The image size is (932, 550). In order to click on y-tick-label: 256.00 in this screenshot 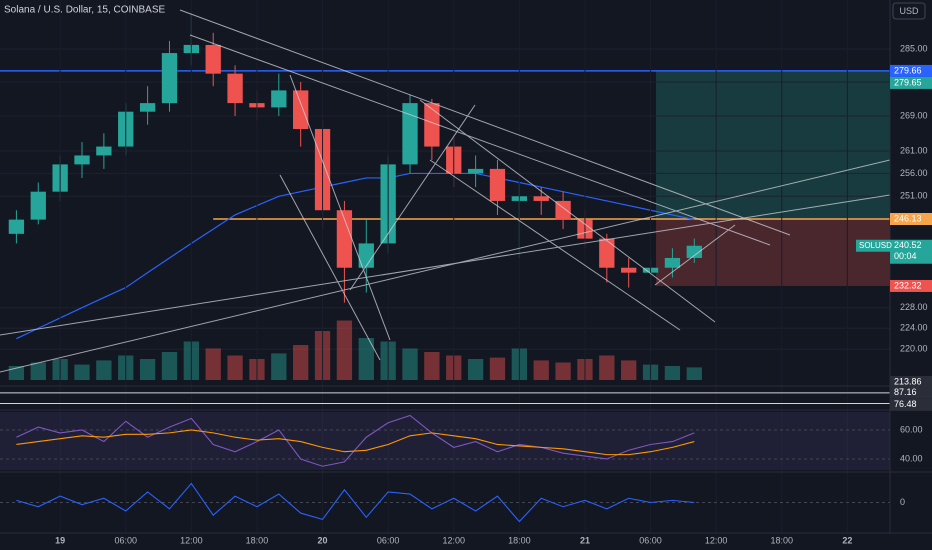, I will do `click(914, 173)`.